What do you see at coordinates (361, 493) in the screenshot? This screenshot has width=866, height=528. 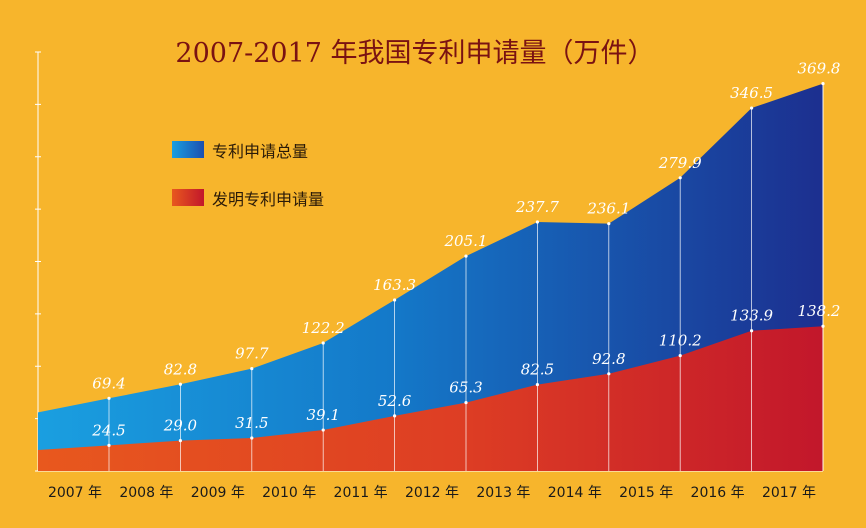 I see `x-tick-label: 2011 年` at bounding box center [361, 493].